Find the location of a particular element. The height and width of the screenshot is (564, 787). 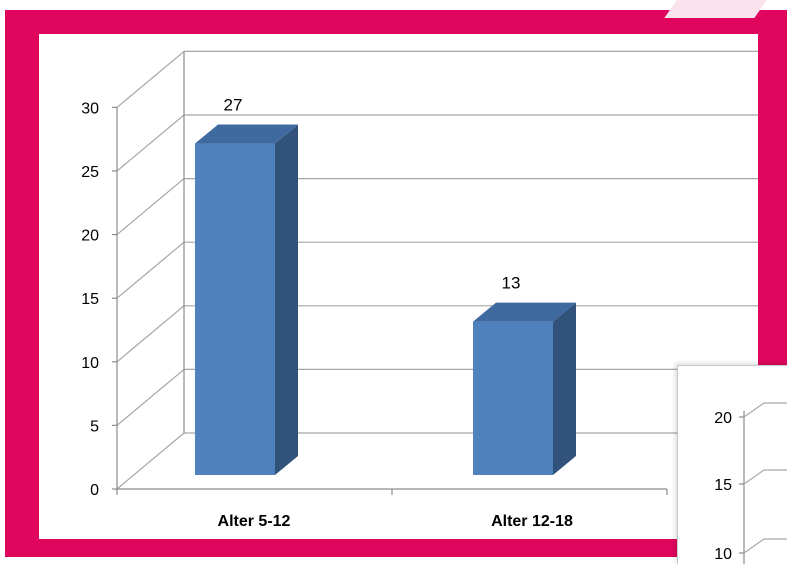

y-tick-label: 5 is located at coordinates (94, 426).